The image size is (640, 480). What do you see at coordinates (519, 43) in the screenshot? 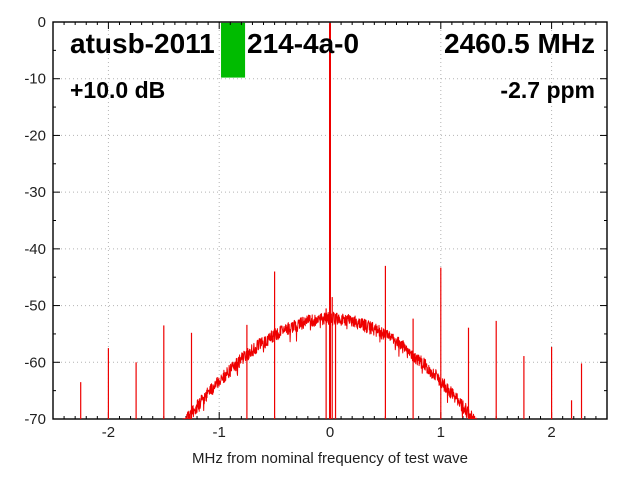
I see `test-frequency-label: 2460.5 MHz` at bounding box center [519, 43].